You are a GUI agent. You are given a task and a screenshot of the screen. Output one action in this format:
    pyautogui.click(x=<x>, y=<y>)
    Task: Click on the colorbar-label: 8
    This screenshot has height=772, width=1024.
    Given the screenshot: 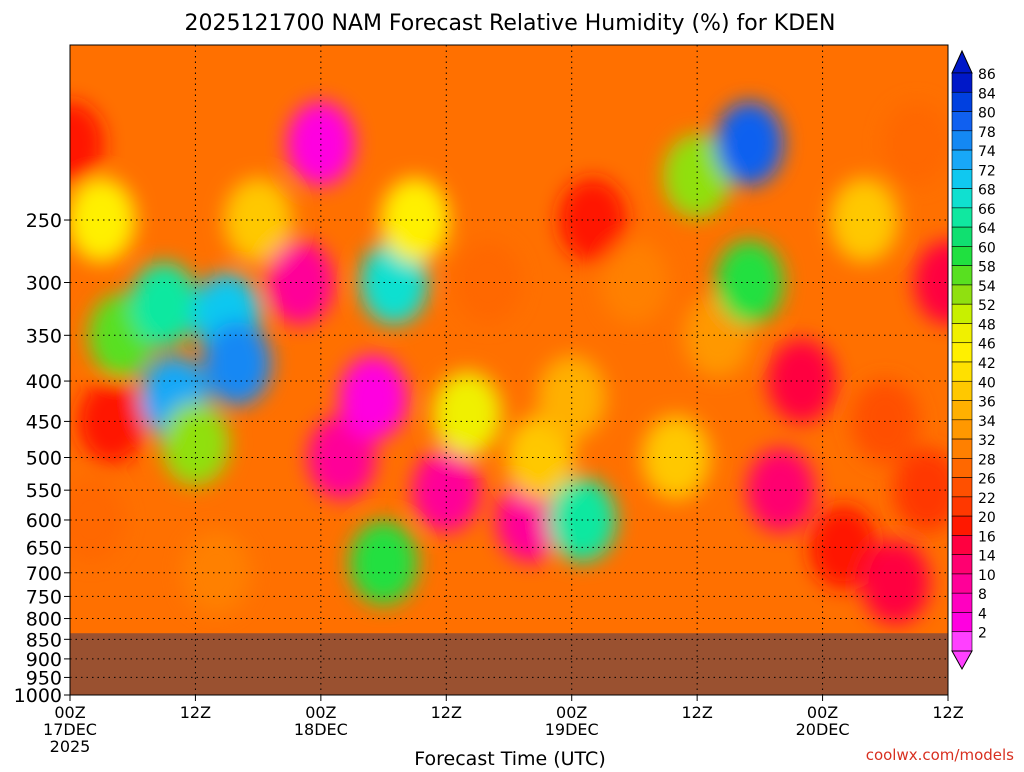 What is the action you would take?
    pyautogui.click(x=982, y=595)
    